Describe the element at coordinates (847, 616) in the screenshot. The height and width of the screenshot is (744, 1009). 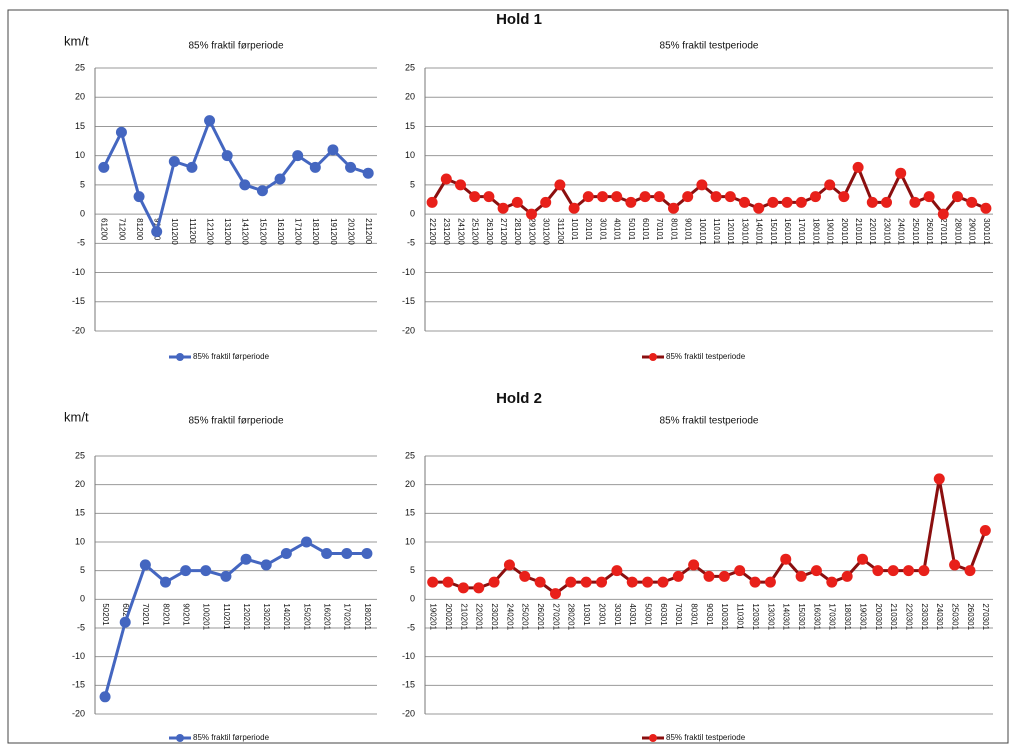
I see `x-tick-label: 180301` at that location.